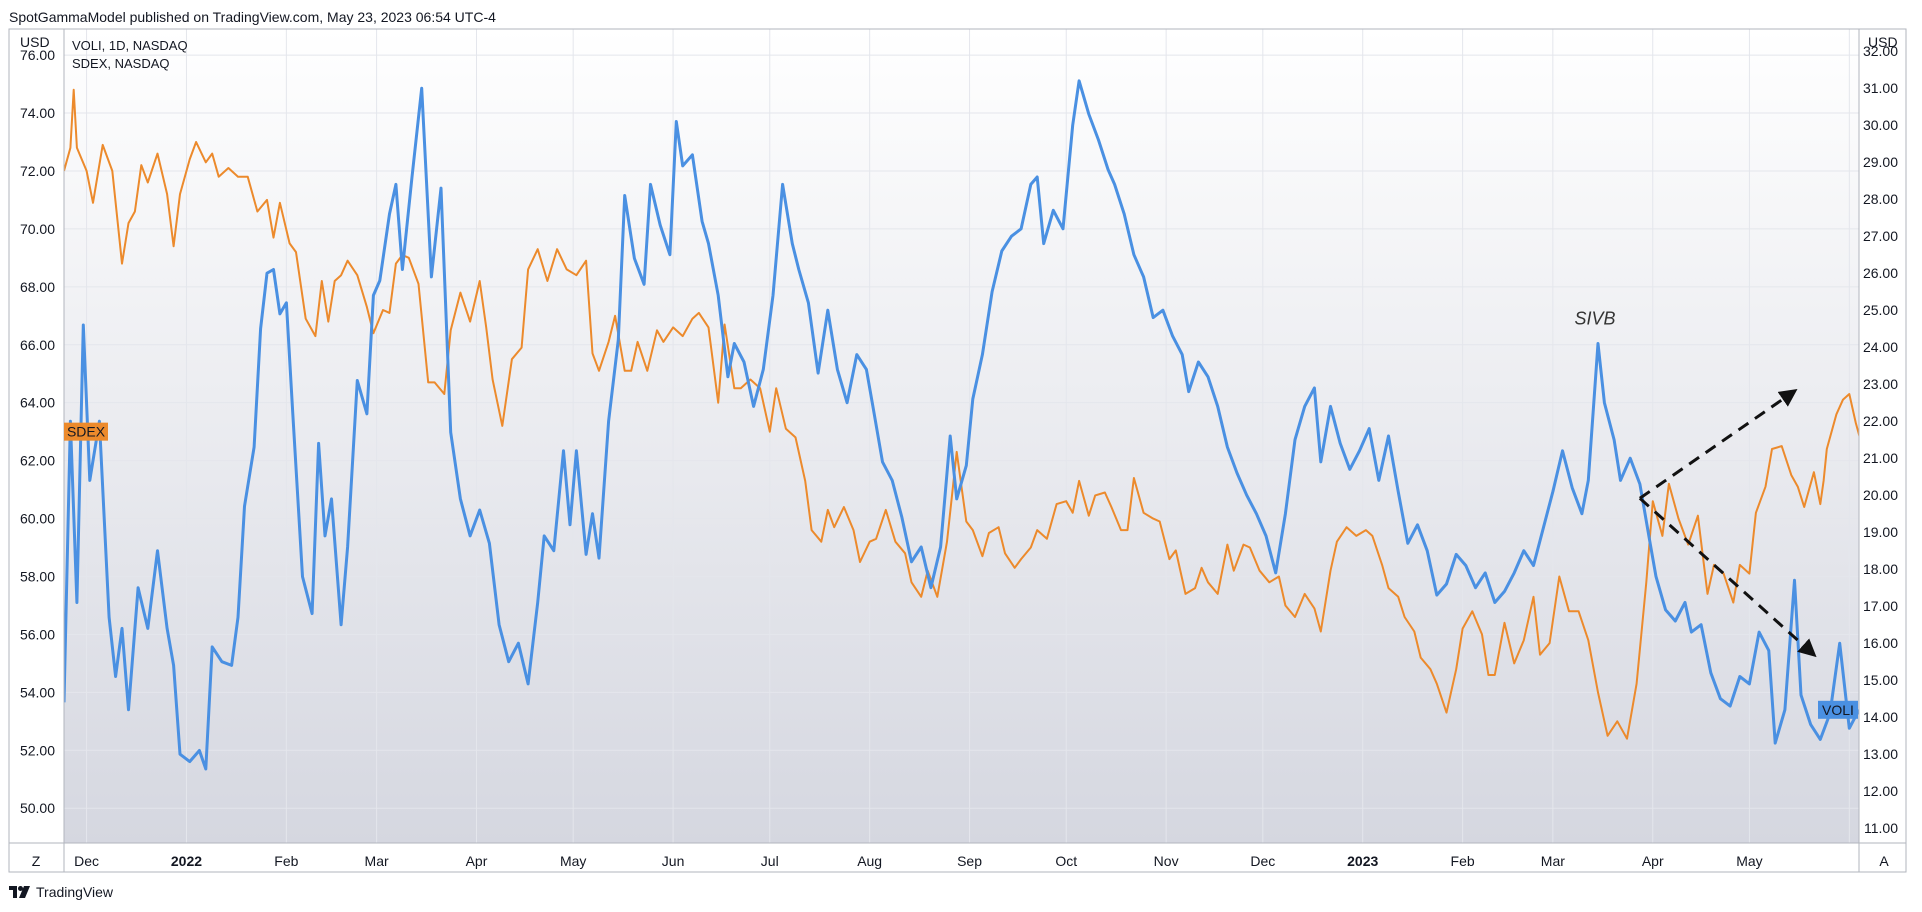 This screenshot has width=1922, height=912. What do you see at coordinates (770, 861) in the screenshot?
I see `x-axis-tick-label: Jul` at bounding box center [770, 861].